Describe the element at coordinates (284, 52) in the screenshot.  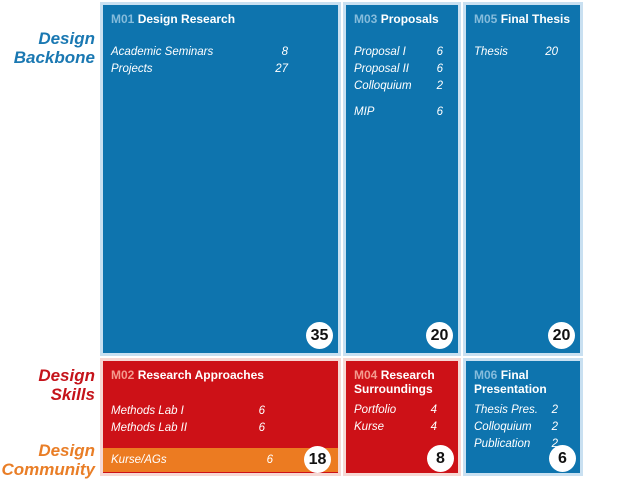
I see `course-credits: 8` at that location.